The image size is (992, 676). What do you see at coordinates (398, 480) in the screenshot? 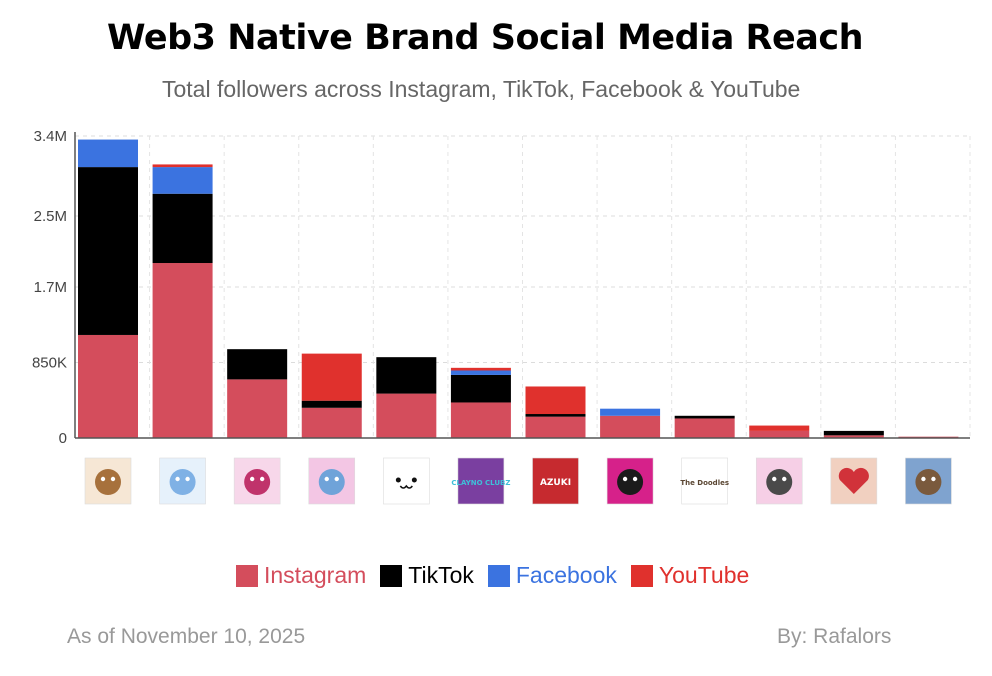
I see `cat-eye-left` at bounding box center [398, 480].